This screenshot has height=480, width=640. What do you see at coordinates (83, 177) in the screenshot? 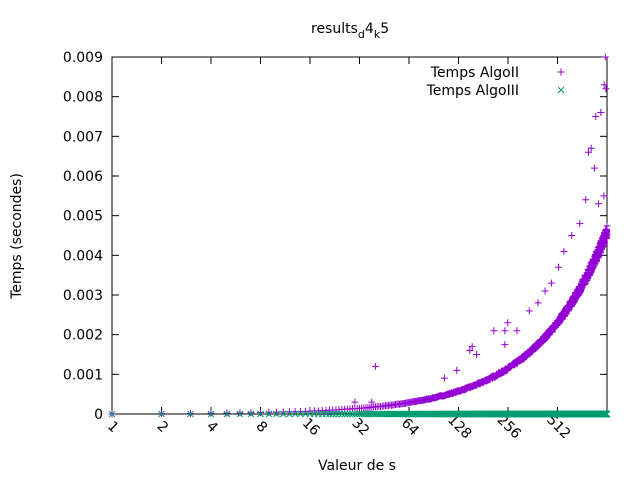
I see `y-tick-label: 0.006` at bounding box center [83, 177].